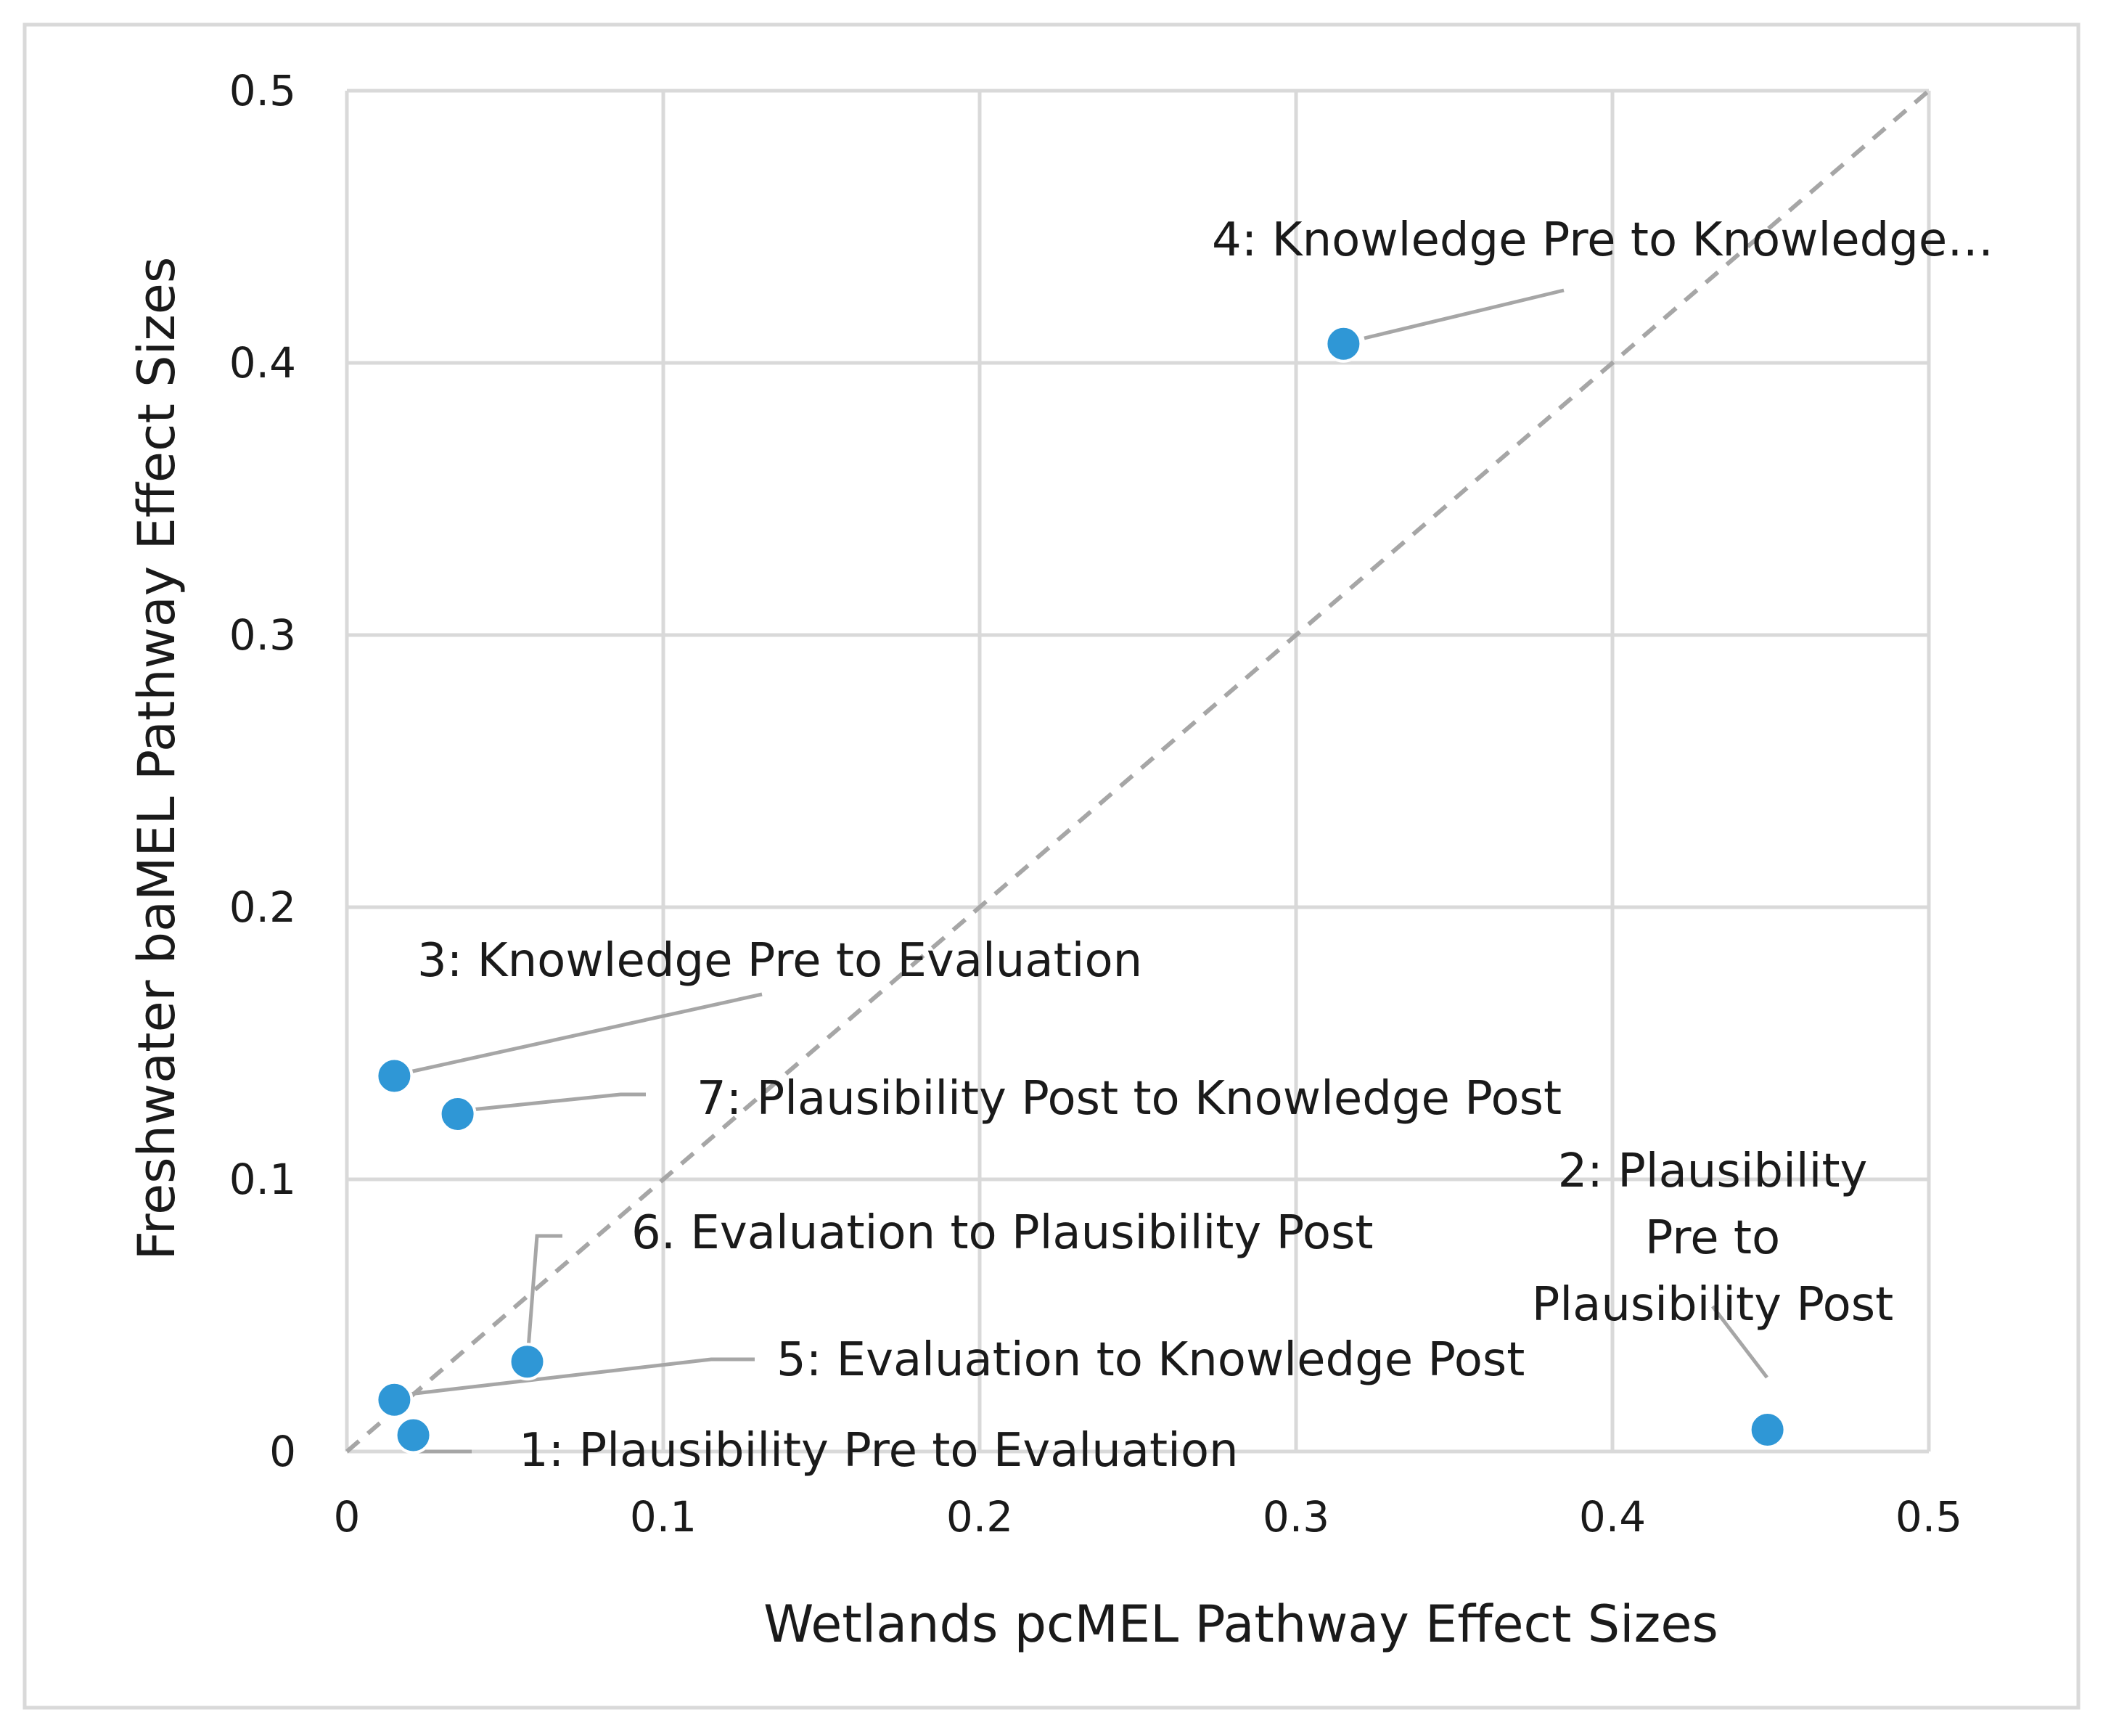 Image resolution: width=2103 pixels, height=1736 pixels. Describe the element at coordinates (262, 90) in the screenshot. I see `y-tick-label-5: 0.5` at that location.